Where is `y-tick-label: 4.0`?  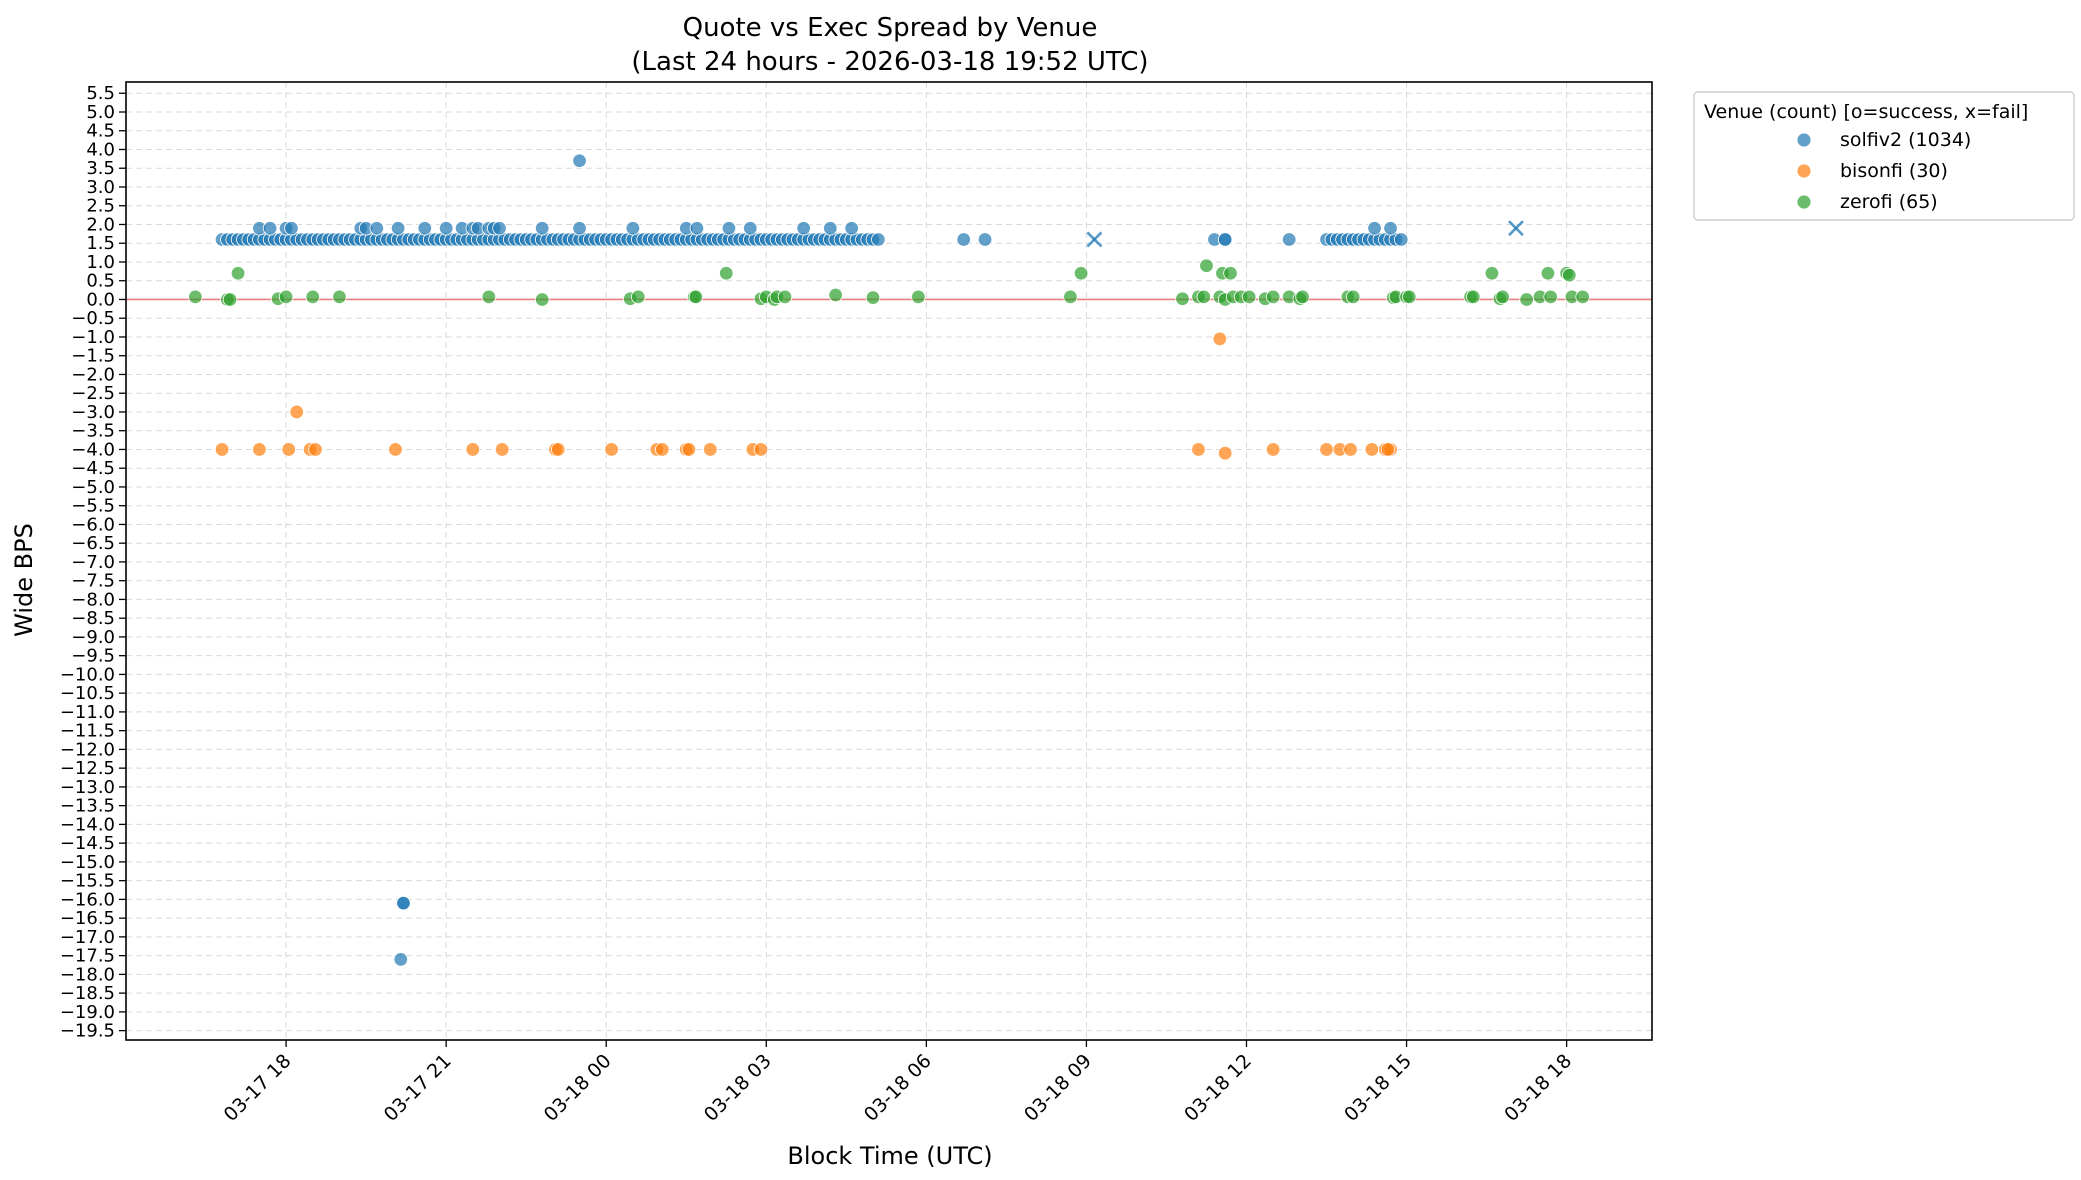 y-tick-label: 4.0 is located at coordinates (100, 149).